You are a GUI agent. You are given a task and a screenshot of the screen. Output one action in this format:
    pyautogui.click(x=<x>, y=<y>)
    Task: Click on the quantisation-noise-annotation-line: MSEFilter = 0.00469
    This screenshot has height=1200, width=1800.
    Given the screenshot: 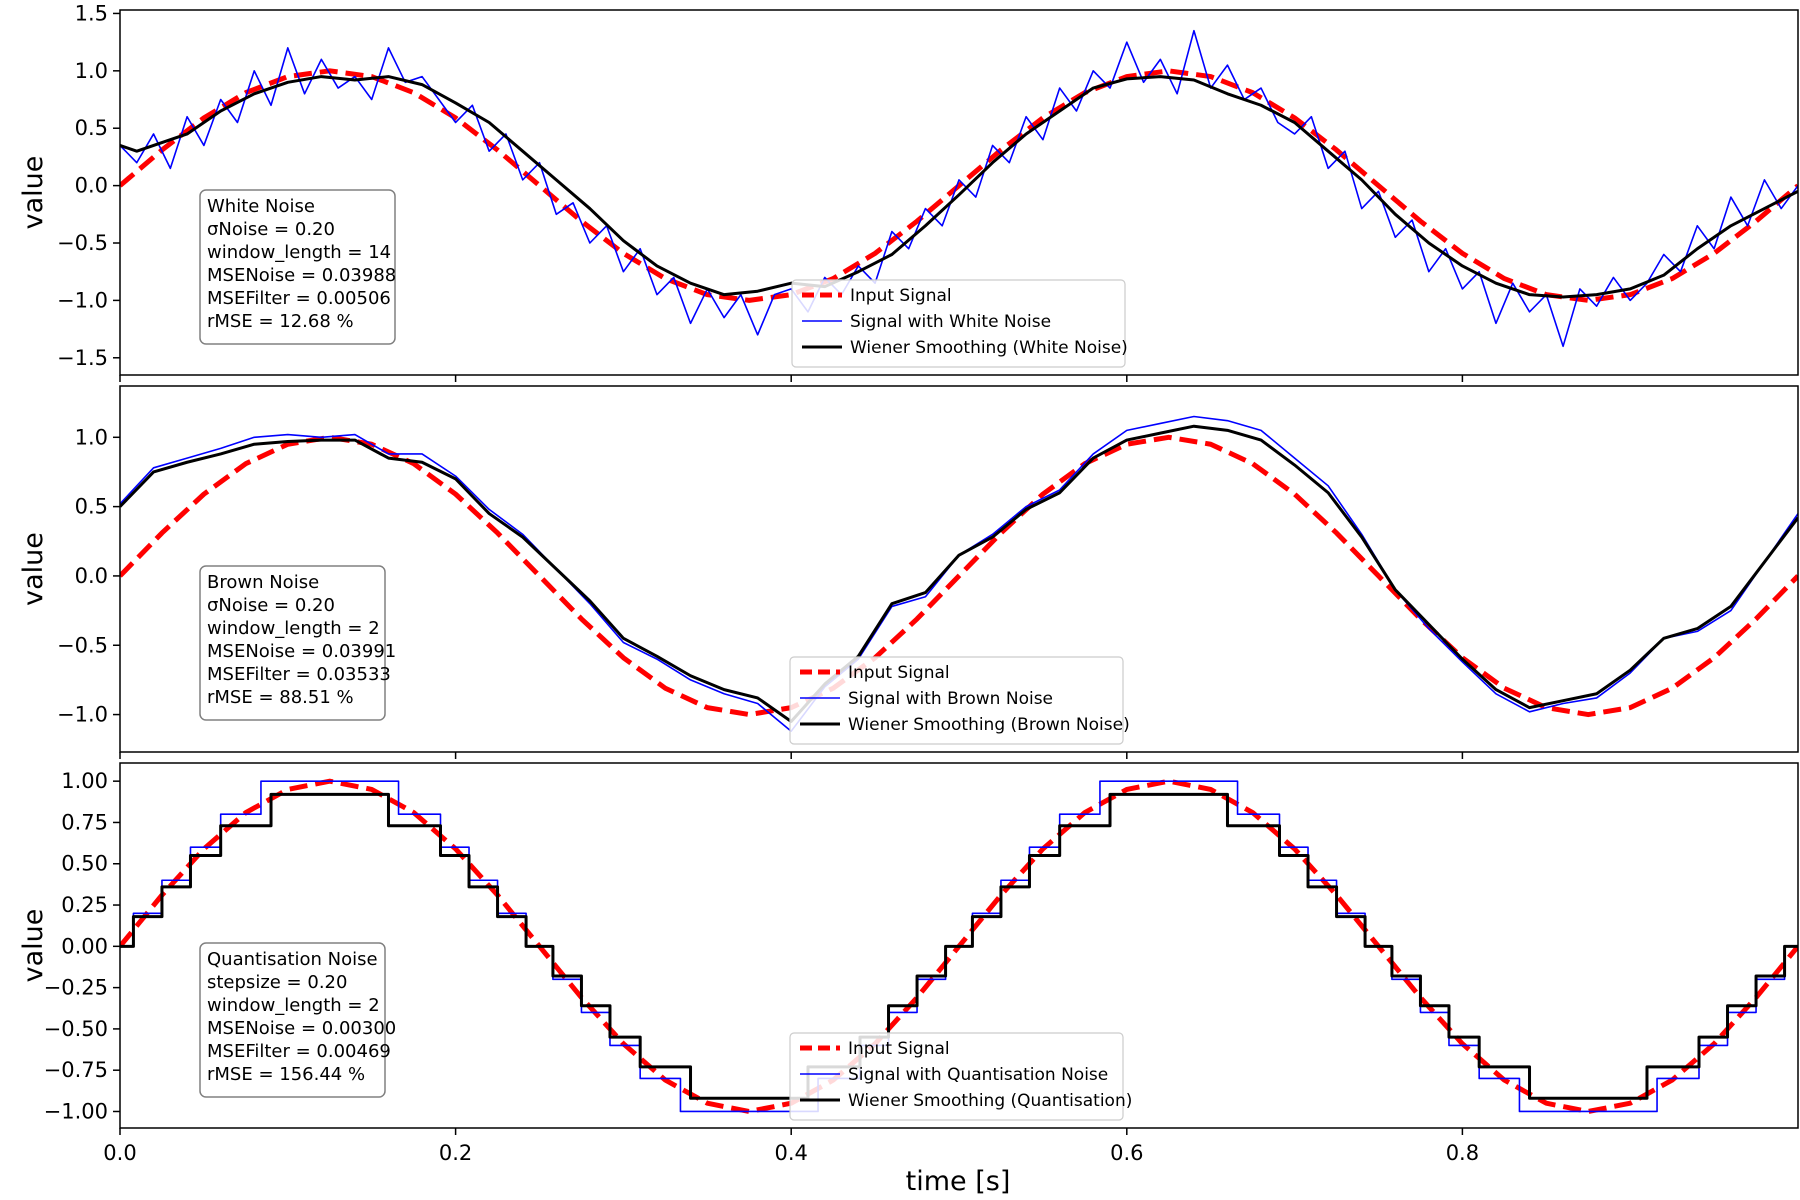 What is the action you would take?
    pyautogui.click(x=299, y=1051)
    